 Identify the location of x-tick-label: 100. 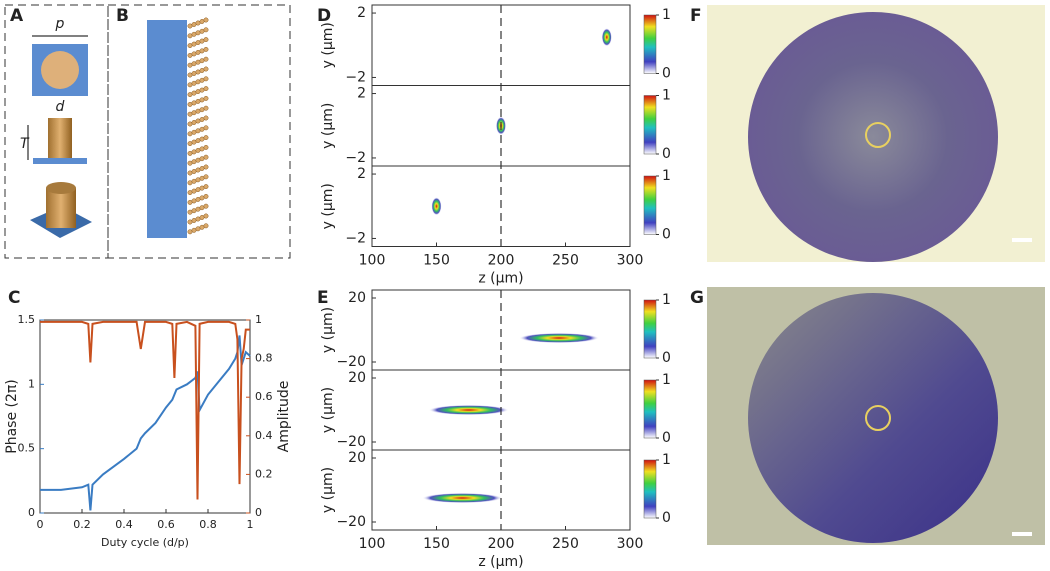
(372, 261).